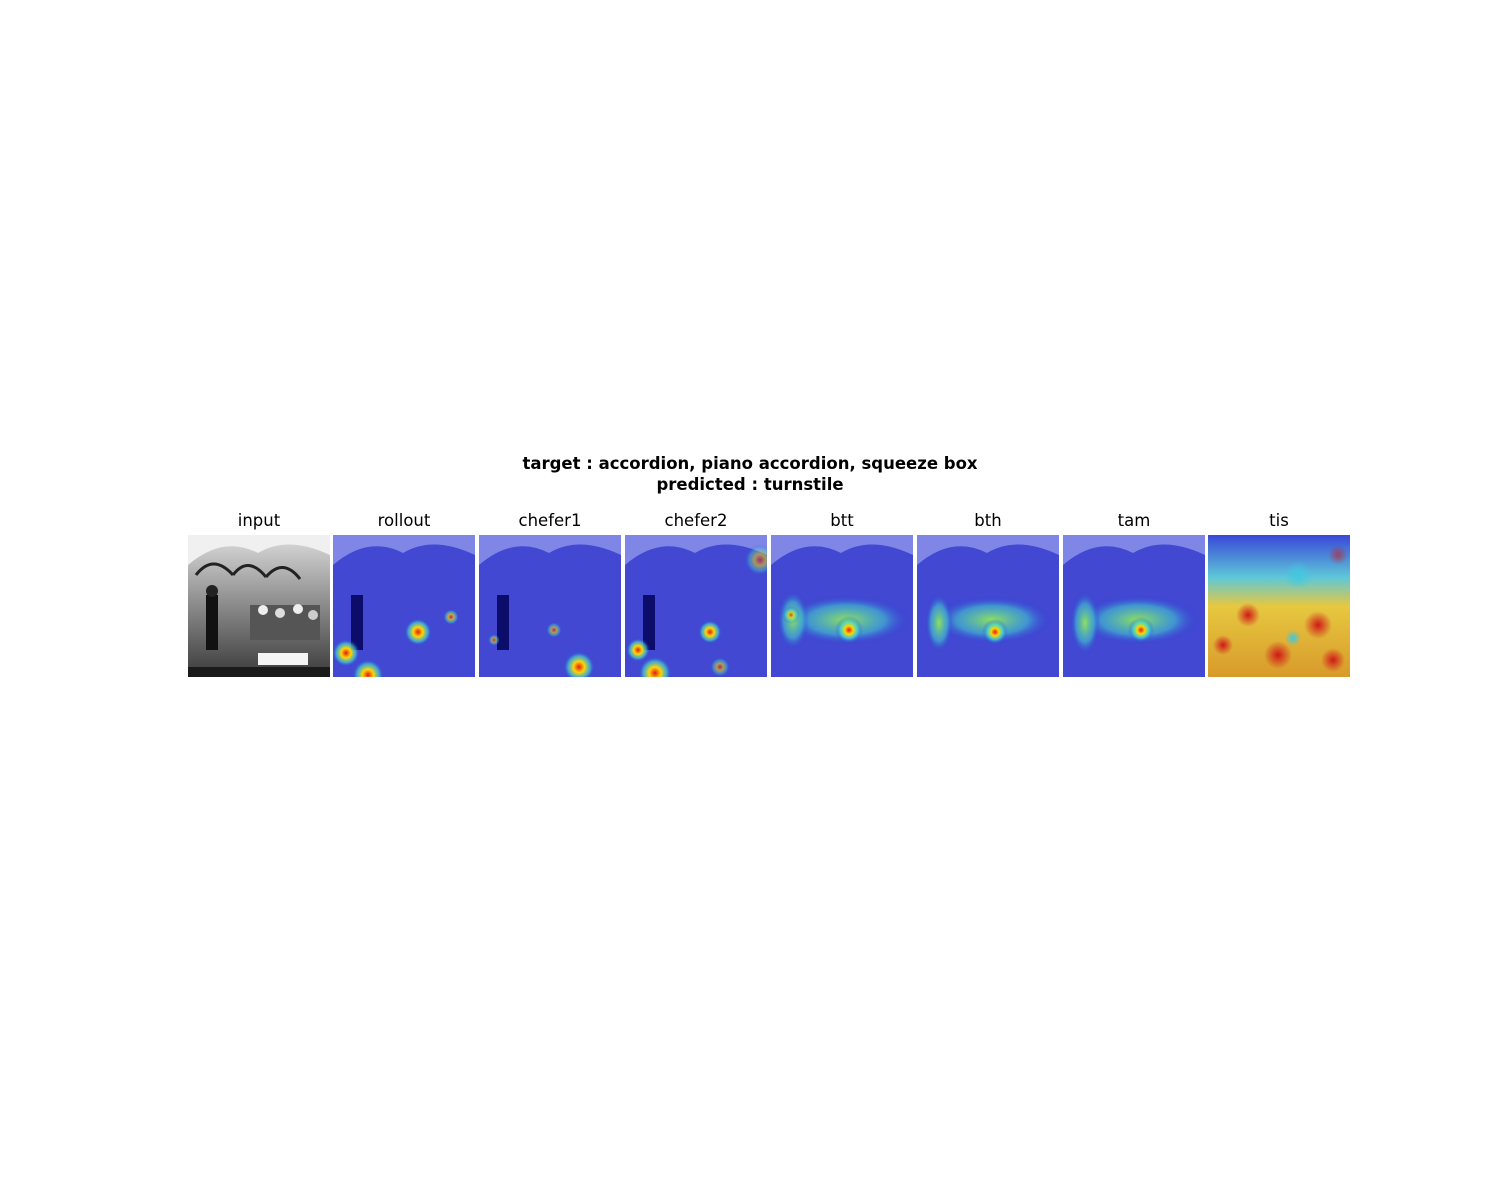 Image resolution: width=1500 pixels, height=1200 pixels. Describe the element at coordinates (404, 606) in the screenshot. I see `rollout-heatmap` at that location.